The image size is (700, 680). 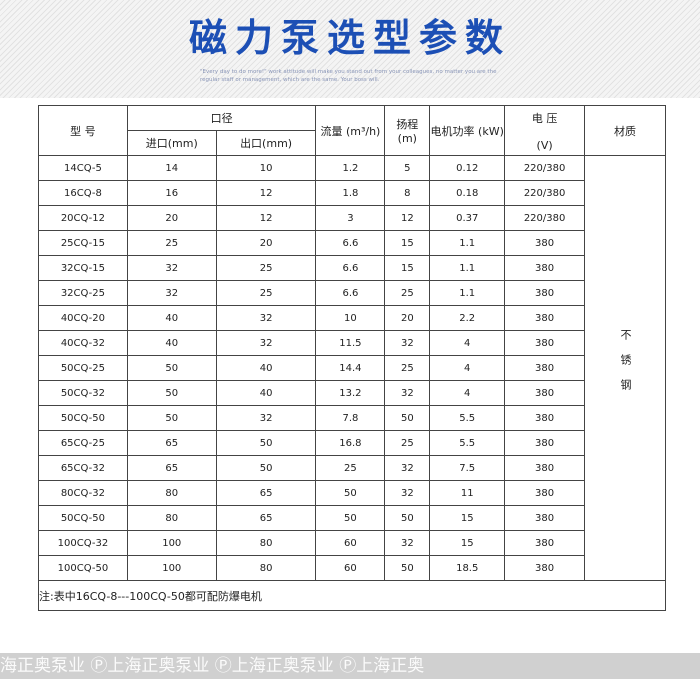 What do you see at coordinates (545, 130) in the screenshot?
I see `header-voltage: 电 压 (V)` at bounding box center [545, 130].